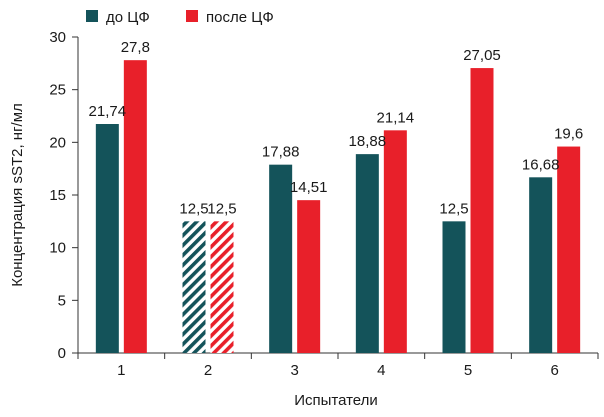  Describe the element at coordinates (368, 141) in the screenshot. I see `data-label: 18,88` at that location.